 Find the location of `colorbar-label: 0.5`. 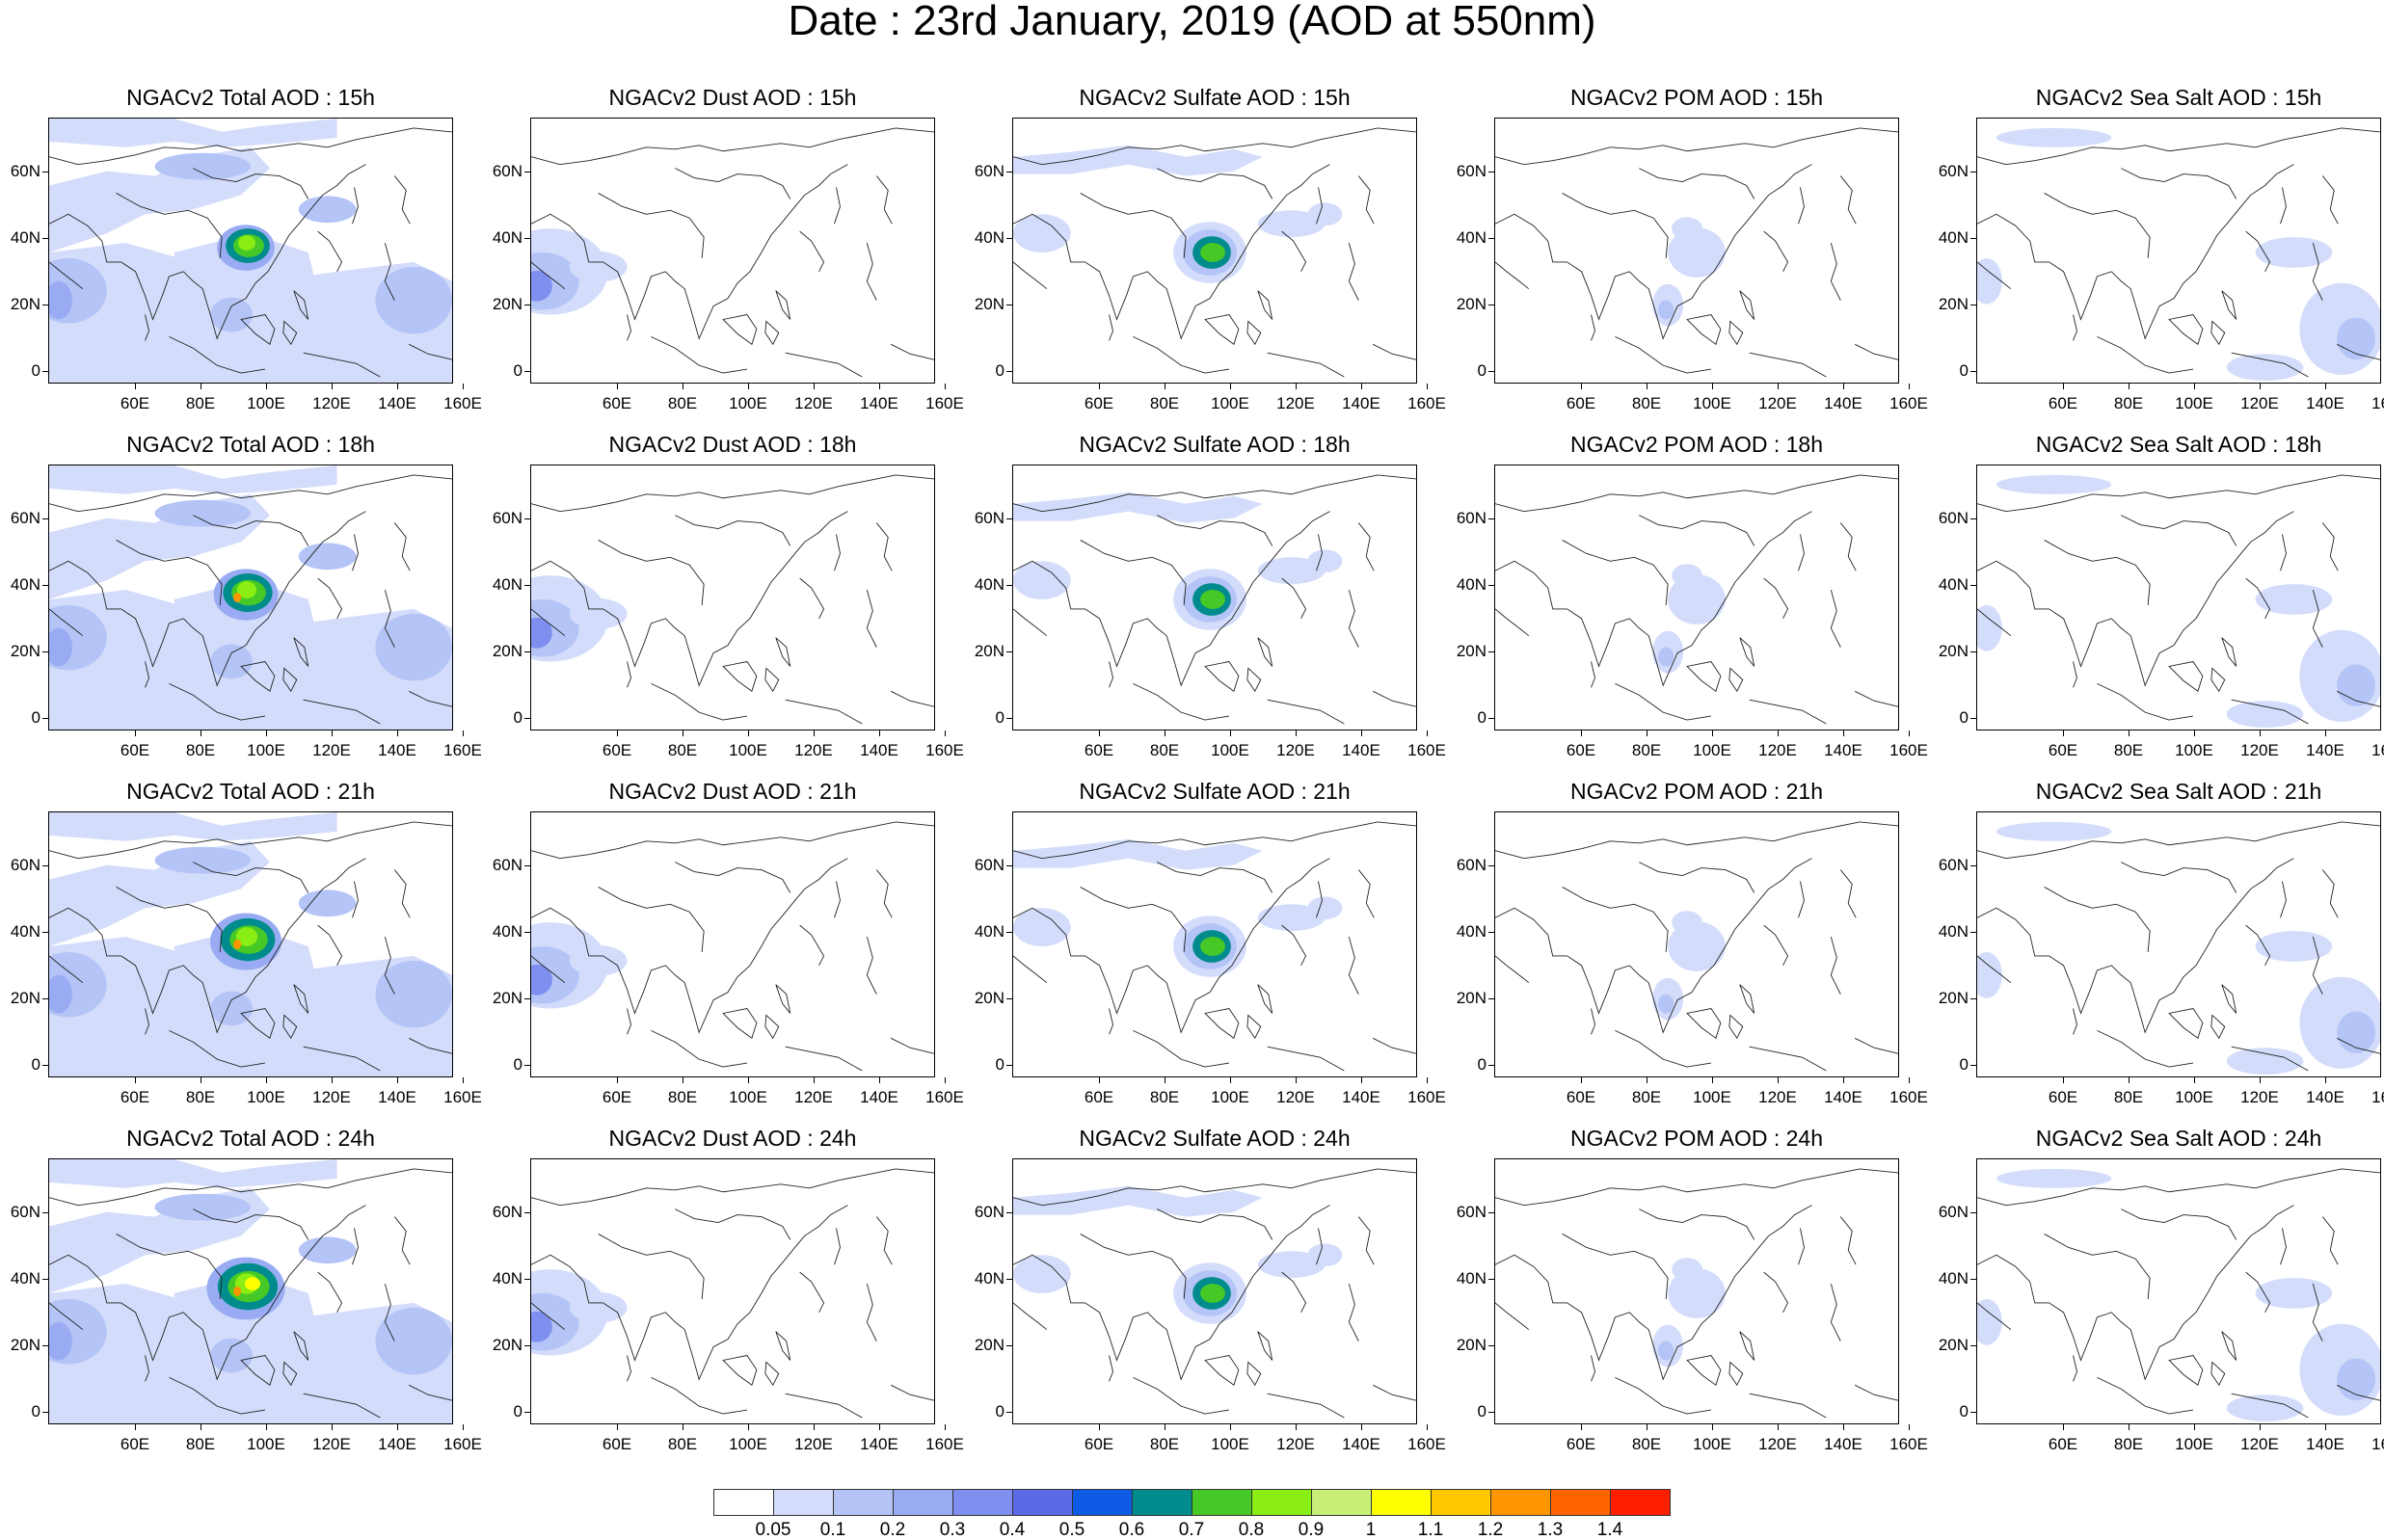

colorbar-label: 0.5 is located at coordinates (1071, 1530).